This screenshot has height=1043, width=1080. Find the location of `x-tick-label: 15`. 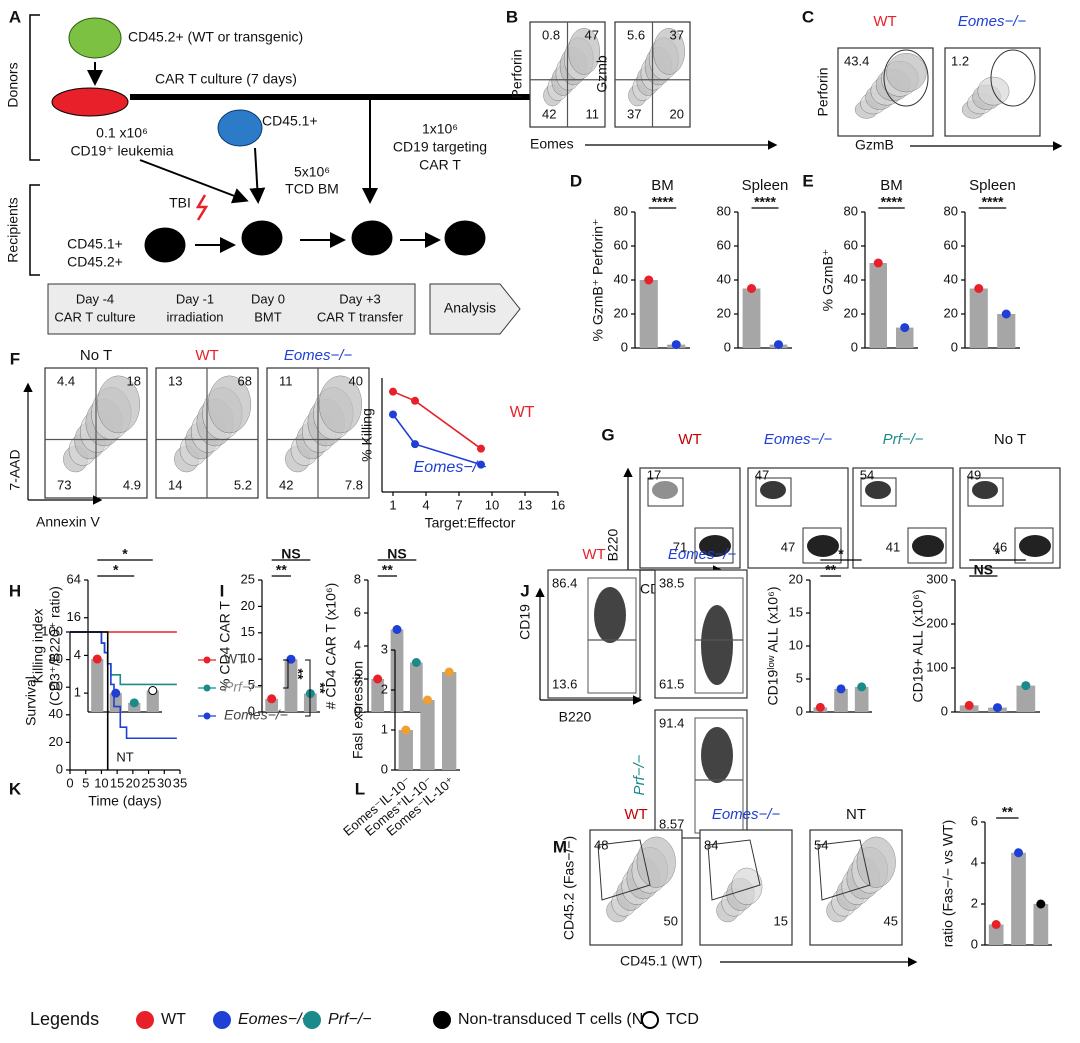

x-tick-label: 15 is located at coordinates (117, 782).